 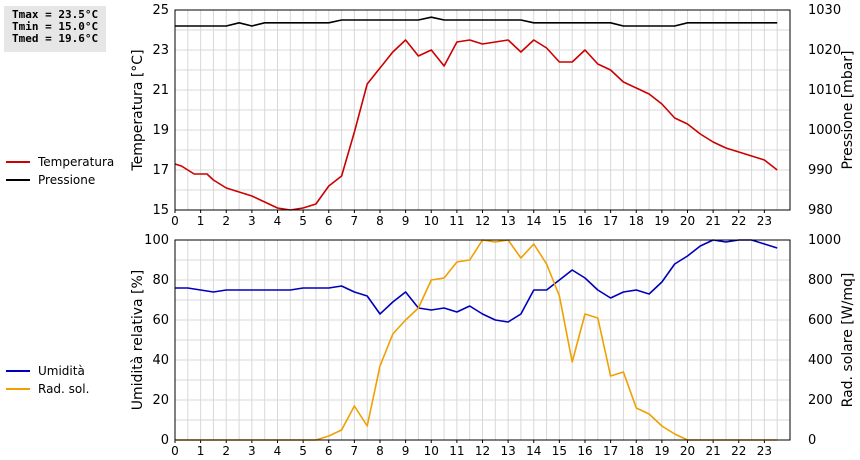 What do you see at coordinates (55, 14) in the screenshot?
I see `tmax-label: Tmax = 23.5°C` at bounding box center [55, 14].